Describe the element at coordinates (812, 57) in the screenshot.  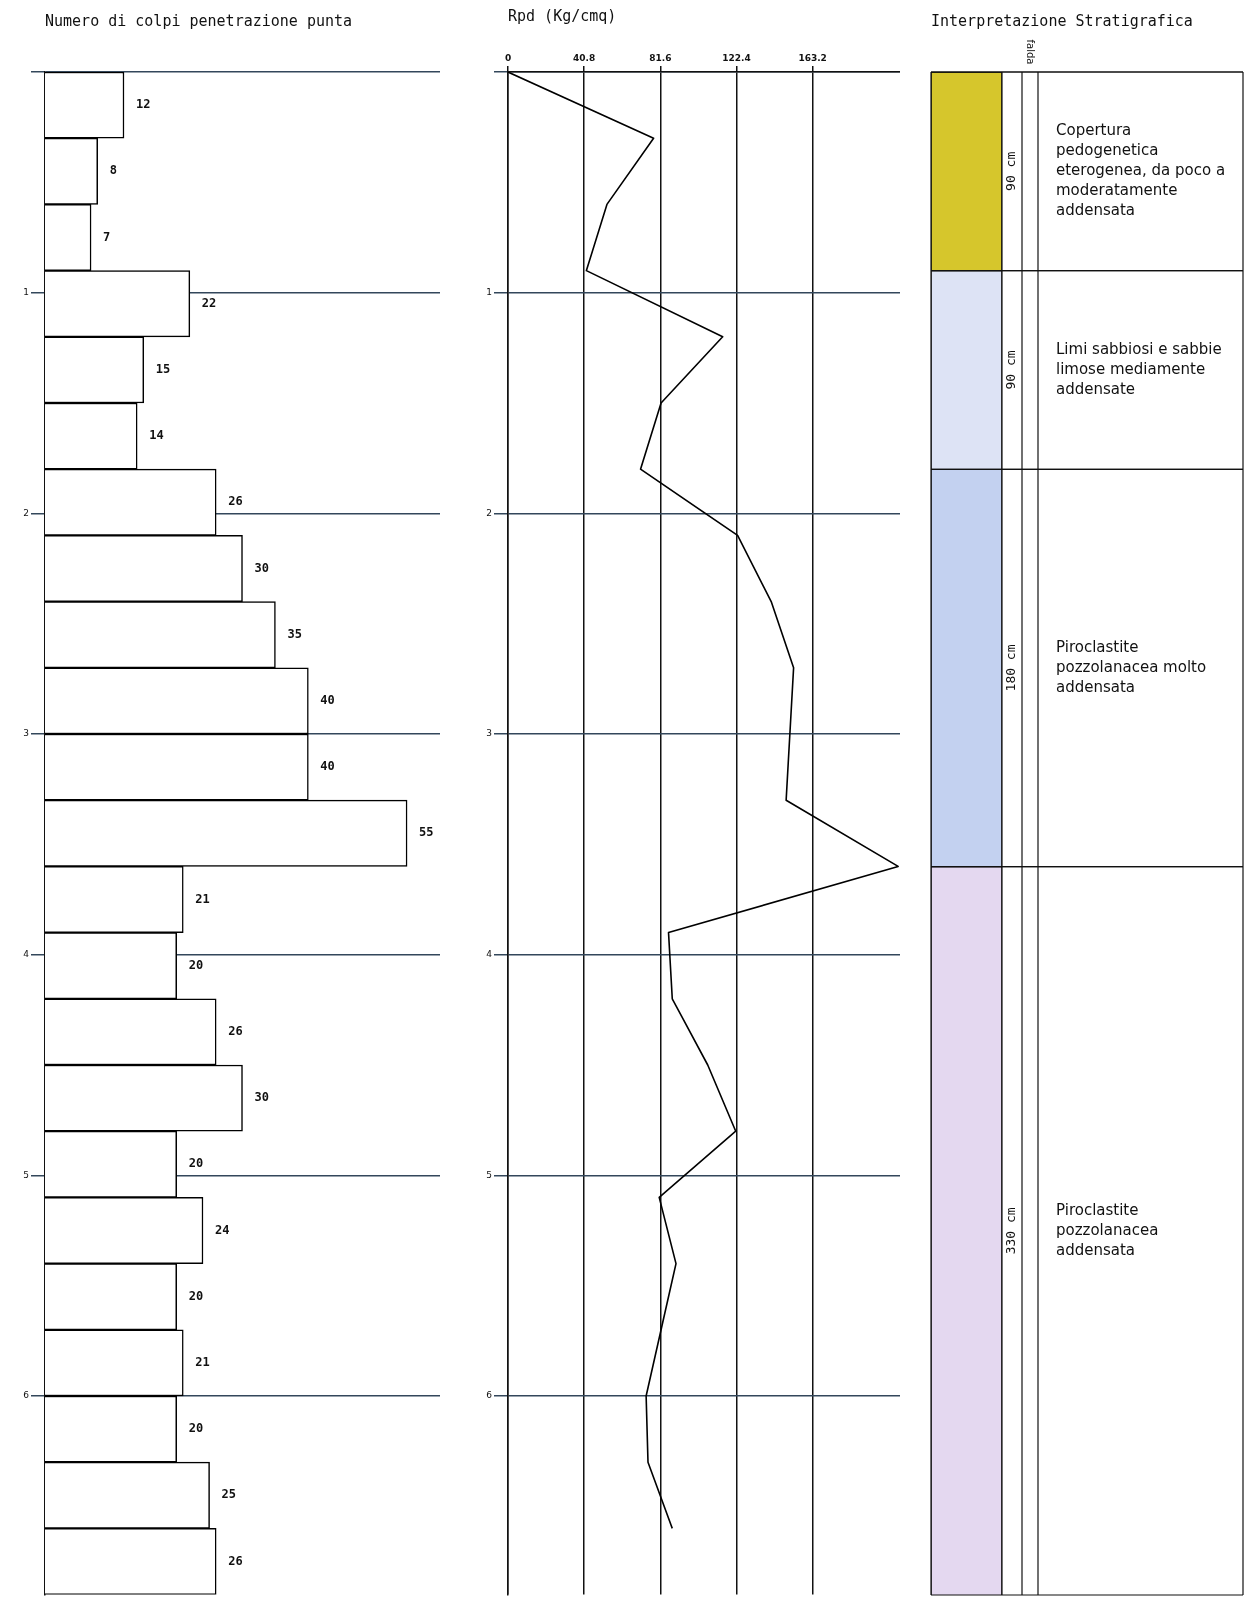
I see `x-tick-label: 163.2` at that location.